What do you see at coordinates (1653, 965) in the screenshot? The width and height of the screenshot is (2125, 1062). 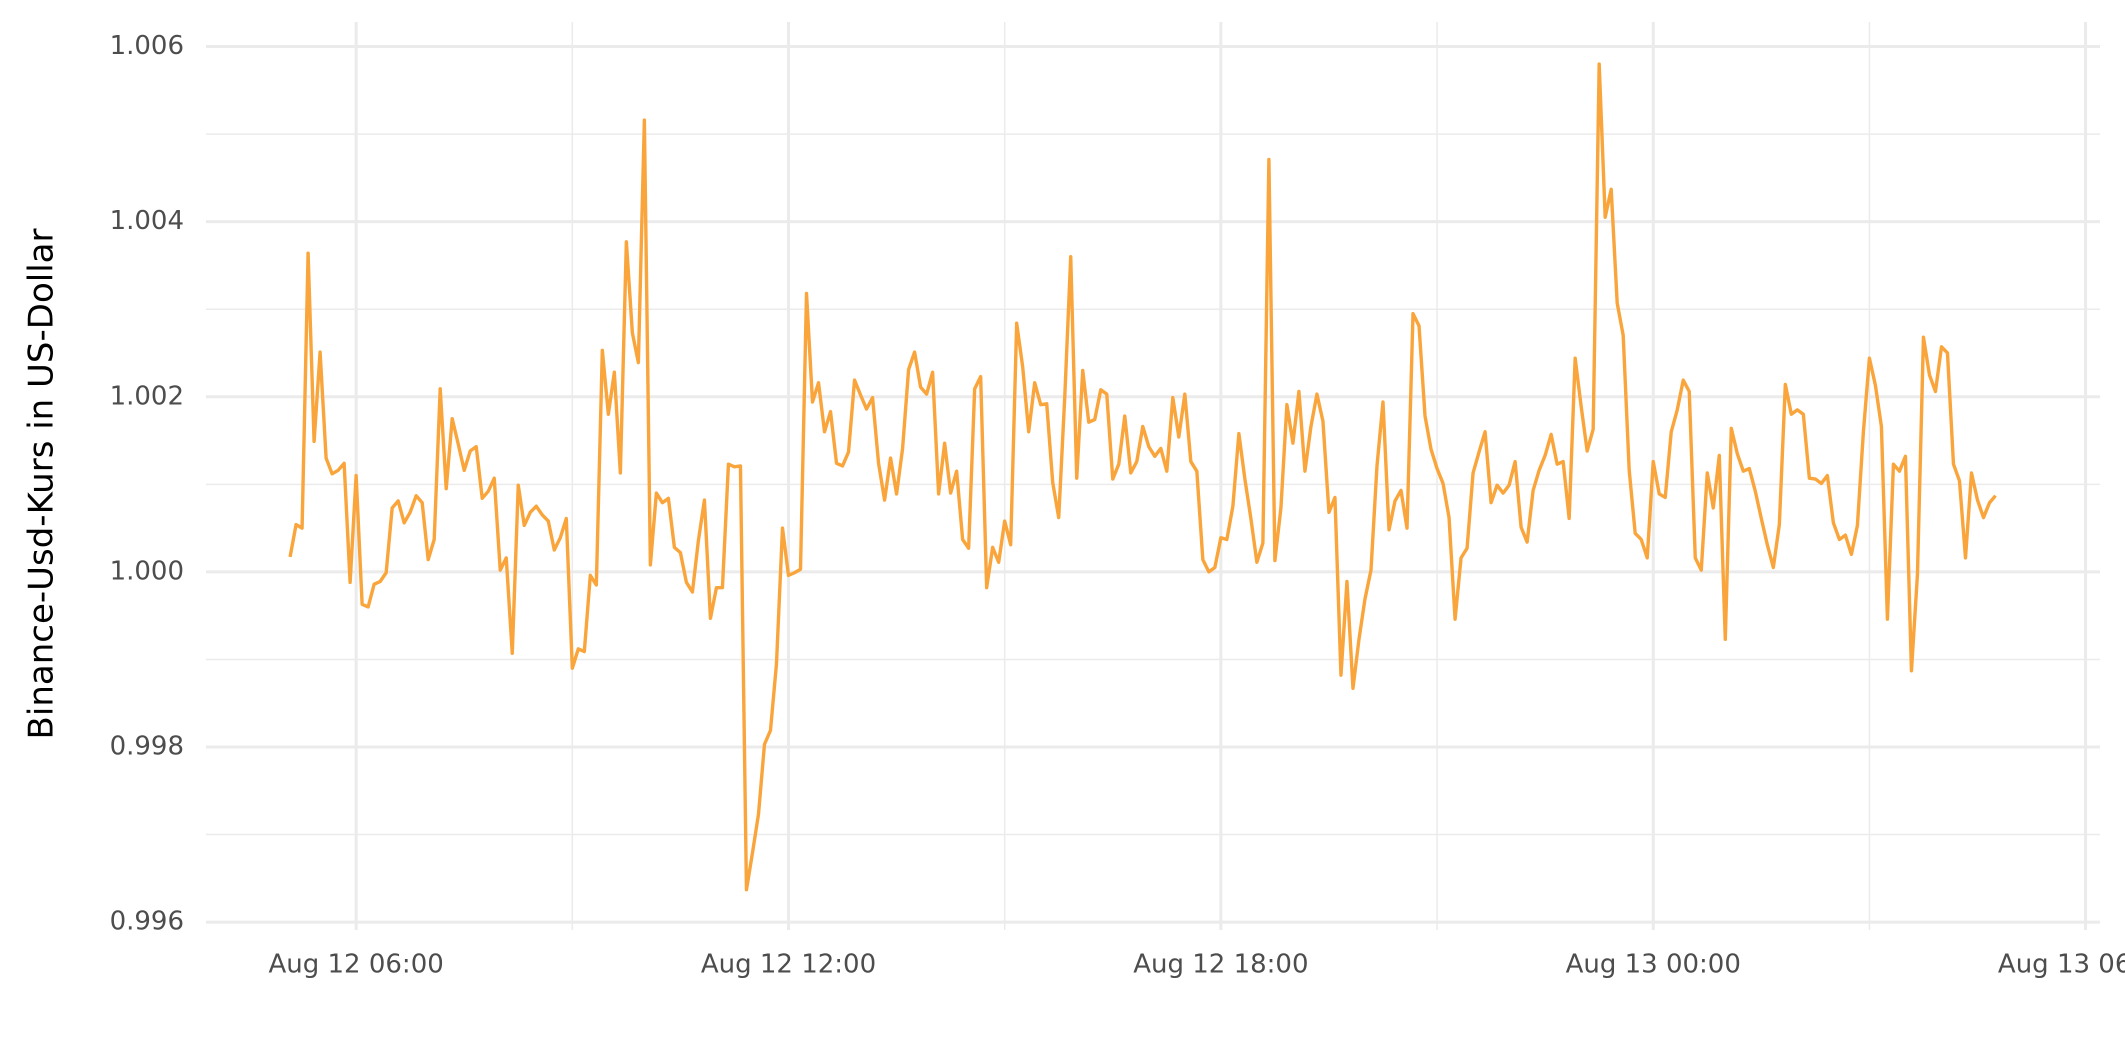 I see `x-tick-label: Aug 13 00:00` at bounding box center [1653, 965].